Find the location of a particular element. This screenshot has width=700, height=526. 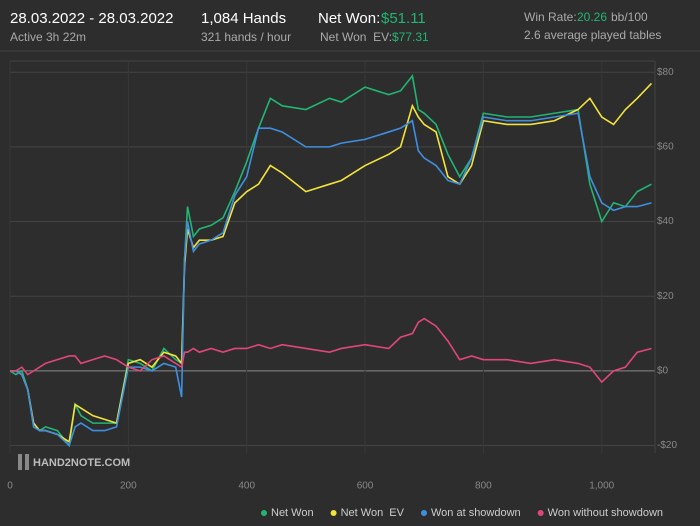

net-won-value: $51.11 is located at coordinates (403, 18).